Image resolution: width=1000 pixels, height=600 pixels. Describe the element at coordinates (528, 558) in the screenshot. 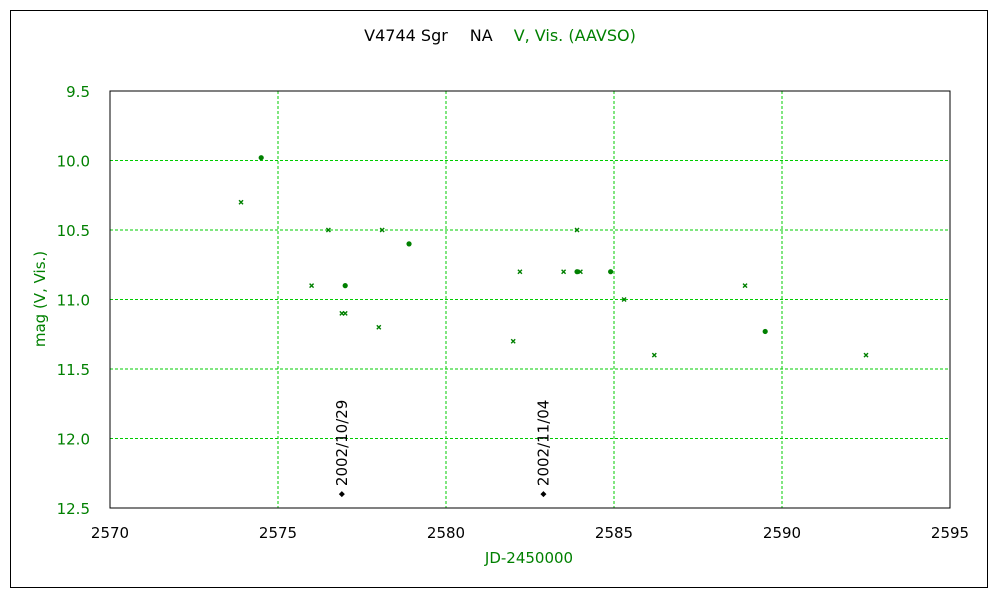

I see `x-axis-label: JD-2450000` at that location.